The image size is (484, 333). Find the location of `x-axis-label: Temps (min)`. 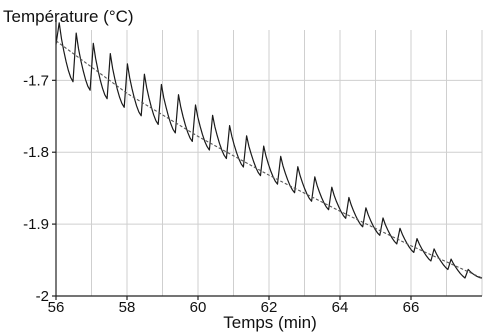

x-axis-label: Temps (min) is located at coordinates (270, 322).